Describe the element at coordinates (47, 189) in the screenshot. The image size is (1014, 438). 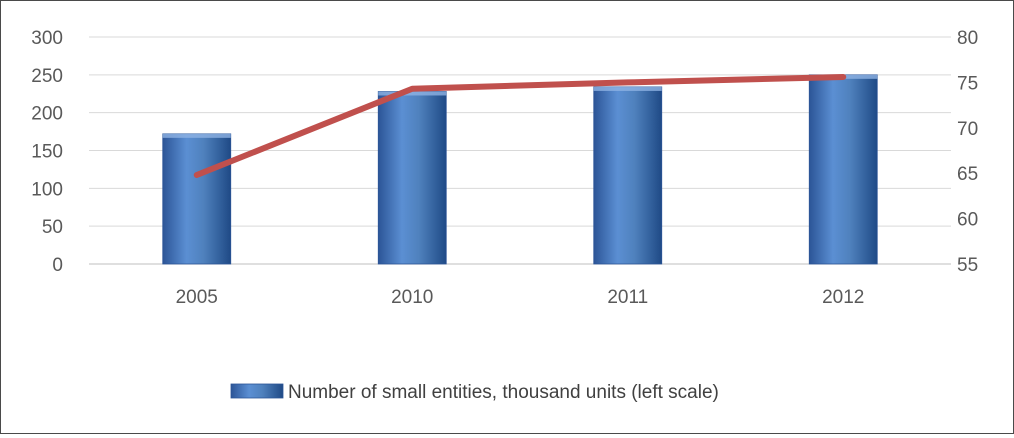
I see `left-tick-label: 100` at that location.